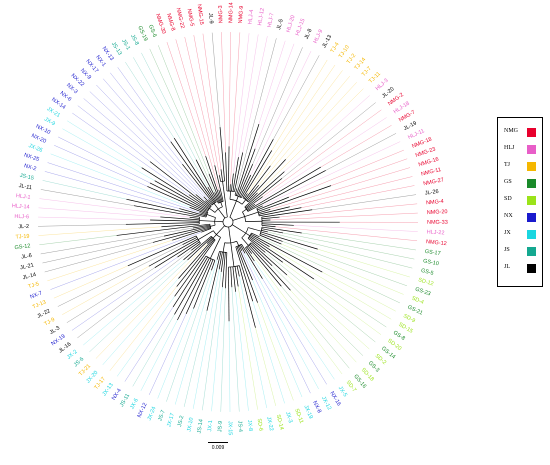  I want to click on legend-item-sd: SD, so click(521, 202).